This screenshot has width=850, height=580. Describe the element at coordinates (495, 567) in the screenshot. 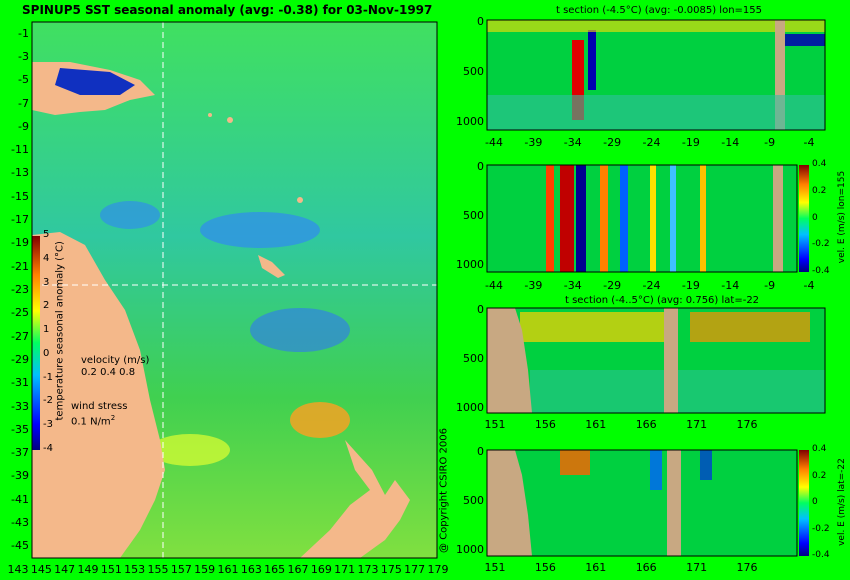

I see `panel4-x-tick: 151` at that location.